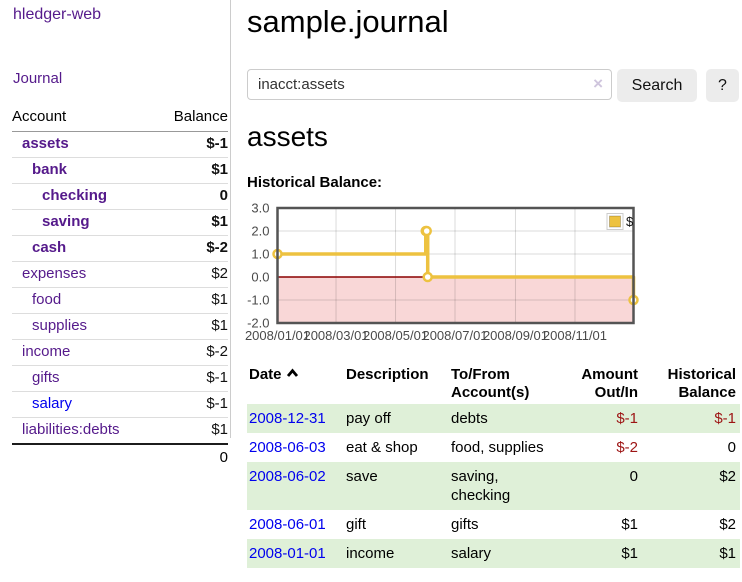 The height and width of the screenshot is (582, 742). Describe the element at coordinates (260, 254) in the screenshot. I see `svg-text: 1.0` at that location.